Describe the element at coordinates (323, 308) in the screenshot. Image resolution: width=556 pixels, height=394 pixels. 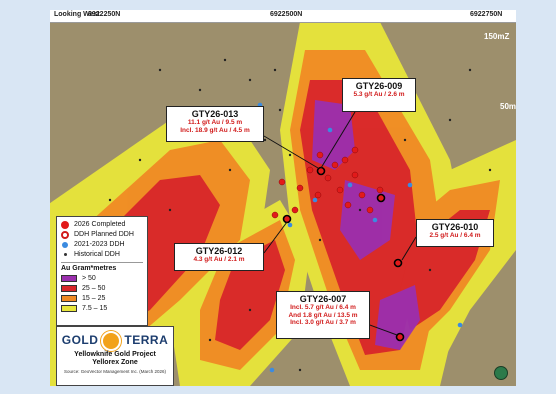
I see `callout-value: Incl. 5.7 g/t Au / 6.4 m` at that location.